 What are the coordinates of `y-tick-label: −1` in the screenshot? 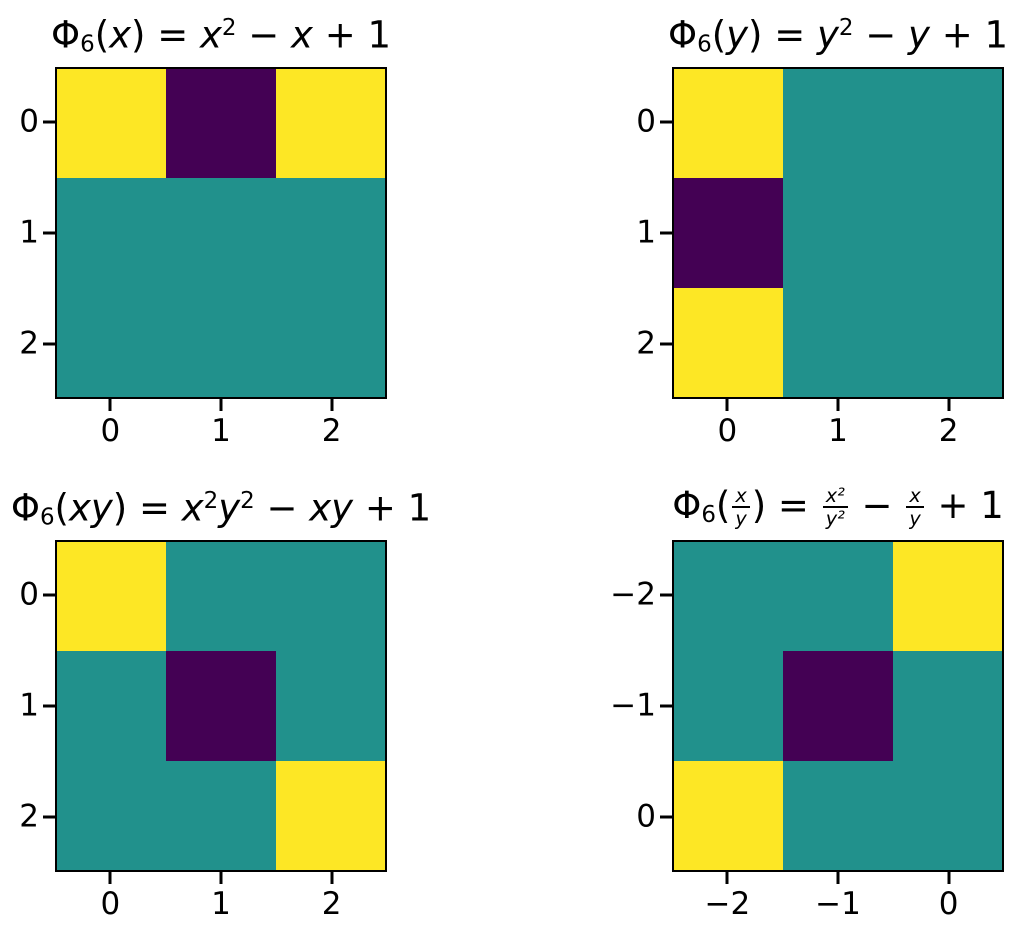 It's located at (633, 705).